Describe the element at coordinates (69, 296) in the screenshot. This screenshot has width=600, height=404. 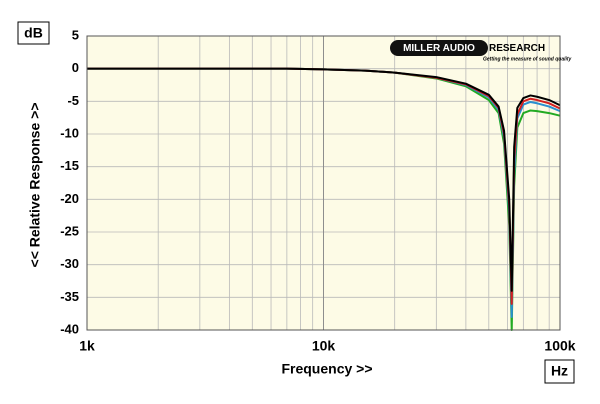
I see `y-tick-label: -35` at that location.